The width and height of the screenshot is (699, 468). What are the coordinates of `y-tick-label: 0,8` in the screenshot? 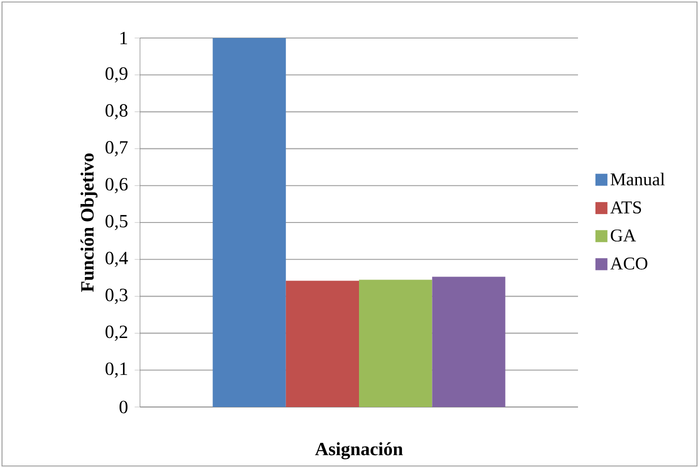 It's located at (117, 112).